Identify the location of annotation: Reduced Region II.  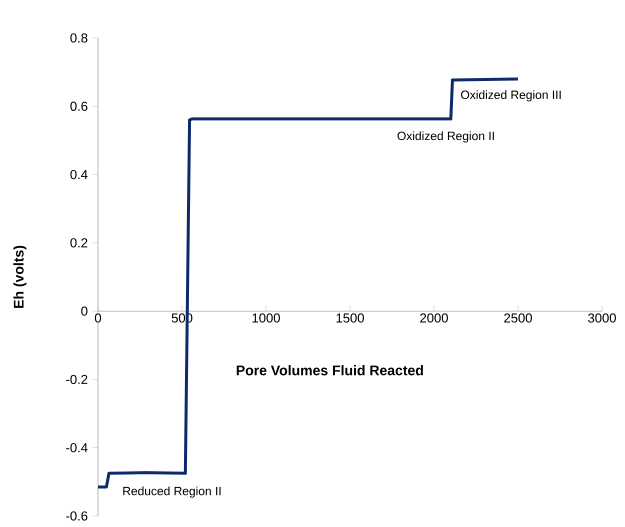
(172, 492).